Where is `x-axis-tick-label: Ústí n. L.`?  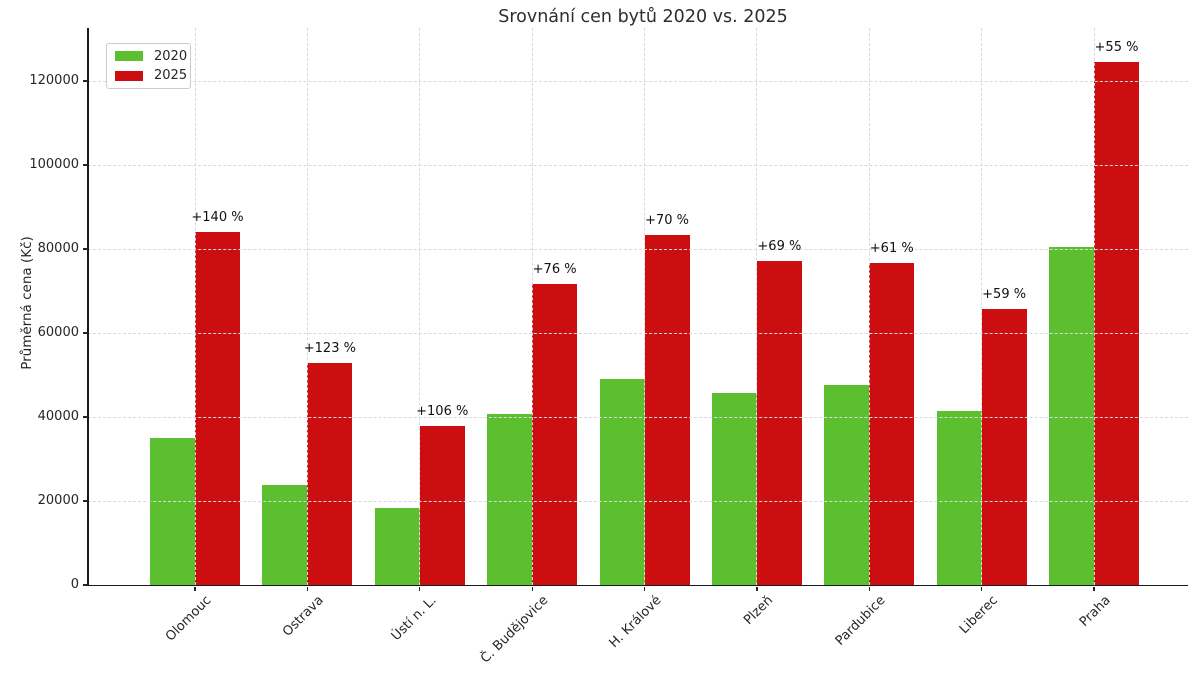
x-axis-tick-label: Ústí n. L. is located at coordinates (414, 618).